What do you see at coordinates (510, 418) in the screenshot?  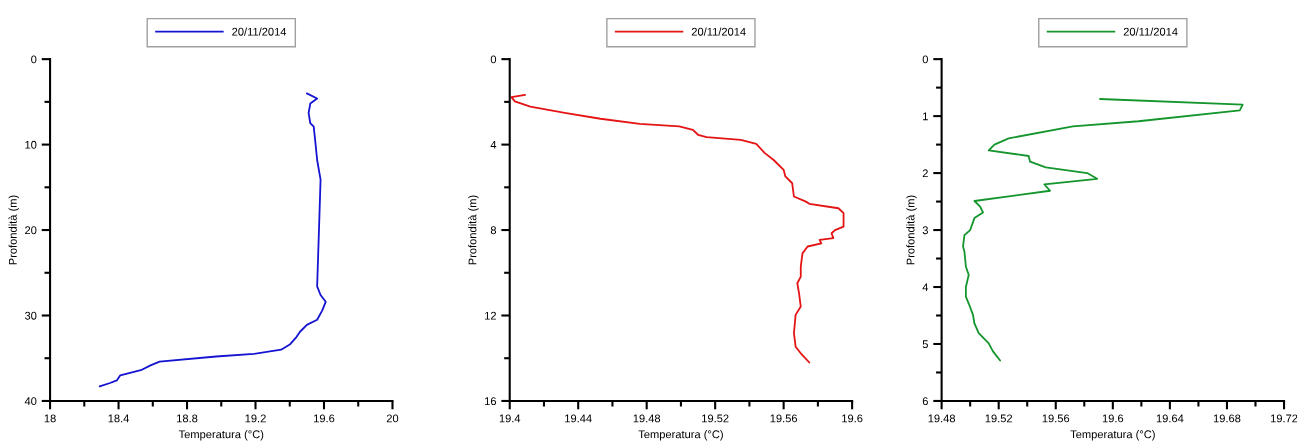 I see `x-tick-label: 19.4` at bounding box center [510, 418].